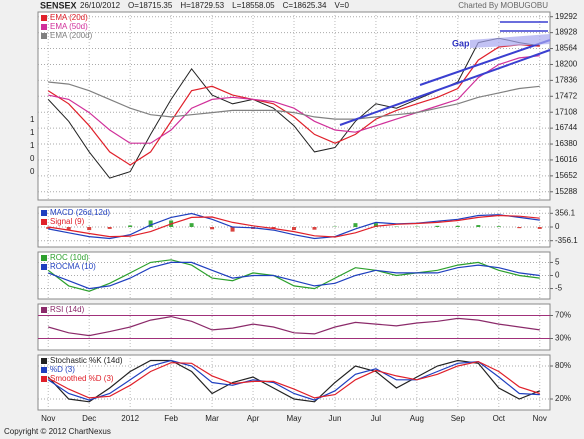  I want to click on x-tick-label: Jul, so click(376, 418).